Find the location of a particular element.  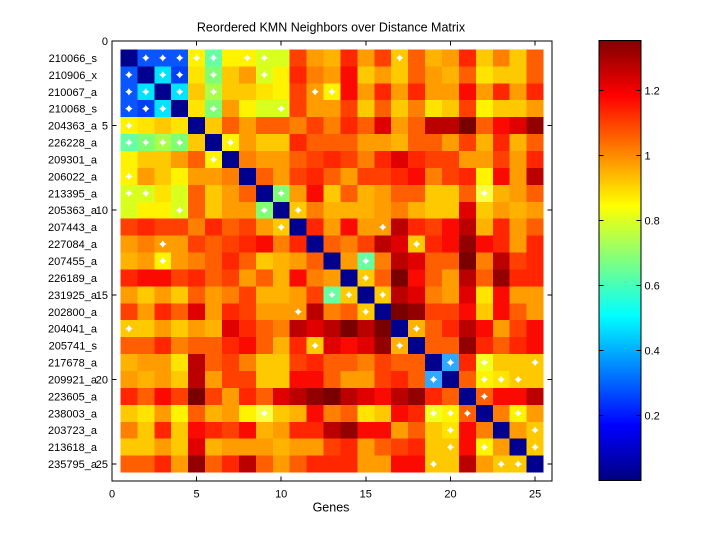

svg-text: 1.2 is located at coordinates (652, 91).